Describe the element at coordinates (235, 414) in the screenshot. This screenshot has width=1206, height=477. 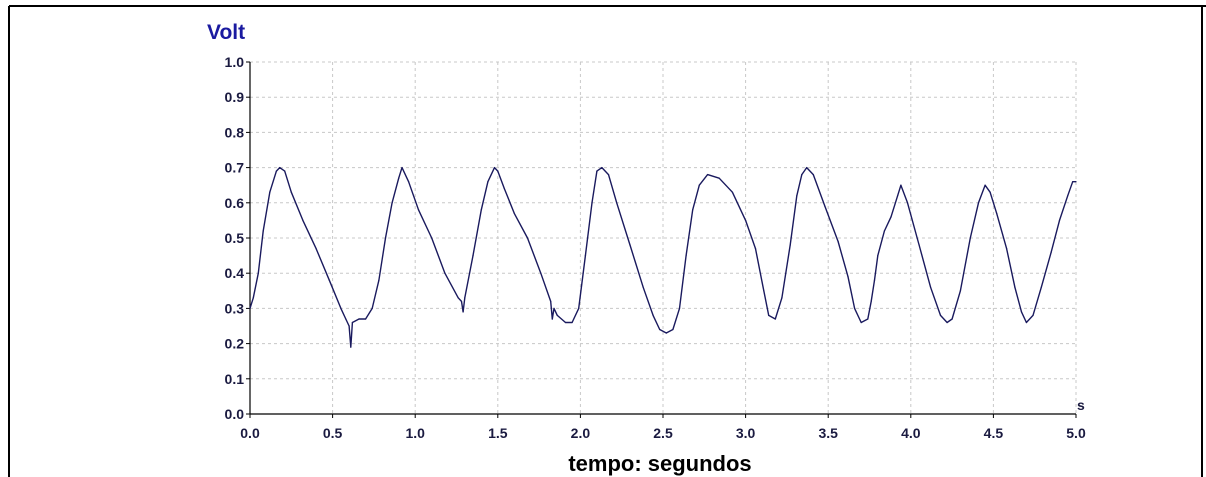
I see `y-tick-label: 0.0` at that location.